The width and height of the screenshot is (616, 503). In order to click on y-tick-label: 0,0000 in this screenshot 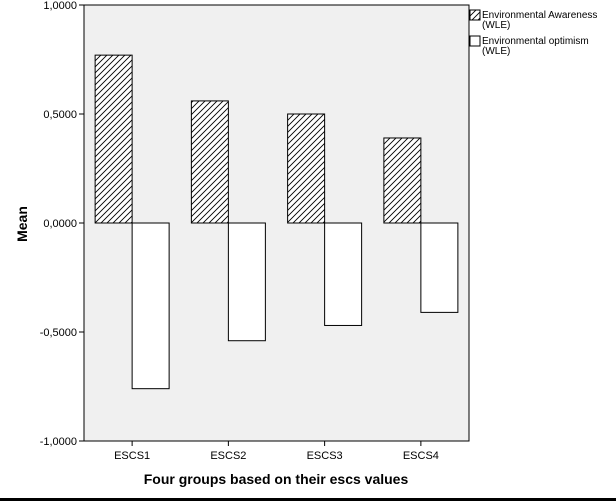, I will do `click(60, 224)`.